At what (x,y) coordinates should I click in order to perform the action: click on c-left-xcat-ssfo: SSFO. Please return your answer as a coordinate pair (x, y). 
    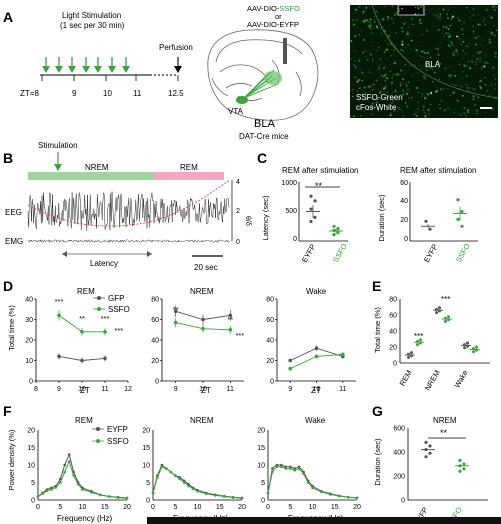
    Looking at the image, I should click on (340, 253).